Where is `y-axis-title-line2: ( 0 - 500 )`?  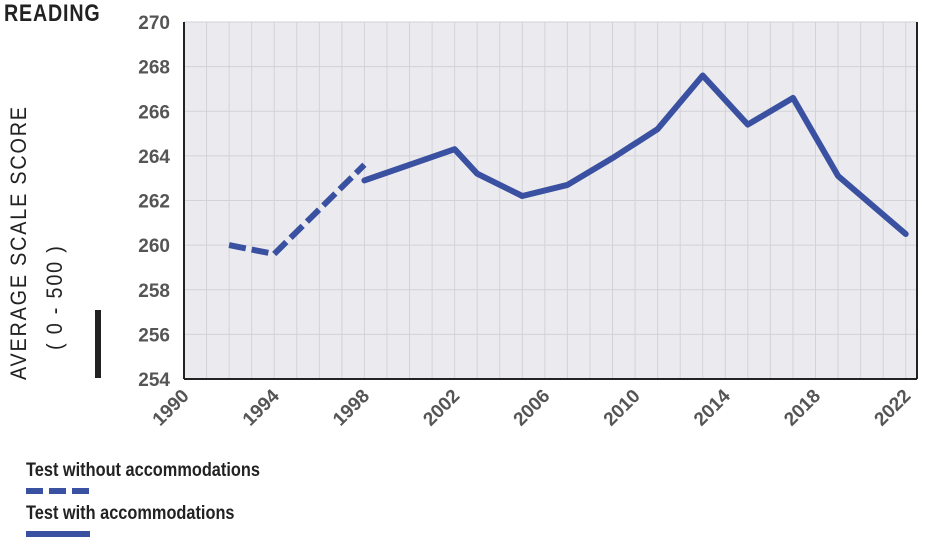
y-axis-title-line2: ( 0 - 500 ) is located at coordinates (54, 297).